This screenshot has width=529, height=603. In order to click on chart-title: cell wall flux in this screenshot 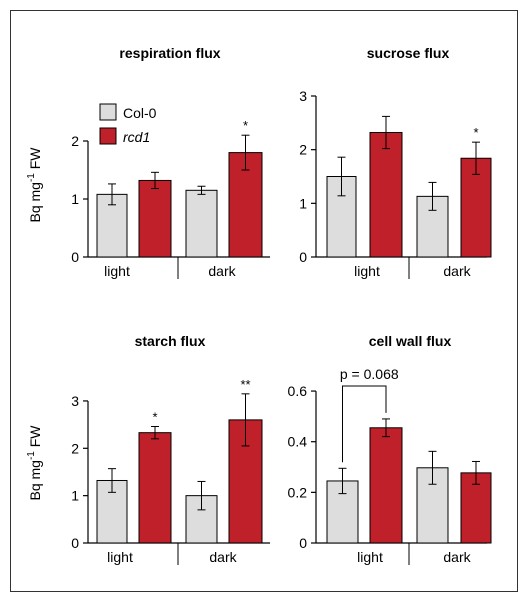, I will do `click(410, 341)`.